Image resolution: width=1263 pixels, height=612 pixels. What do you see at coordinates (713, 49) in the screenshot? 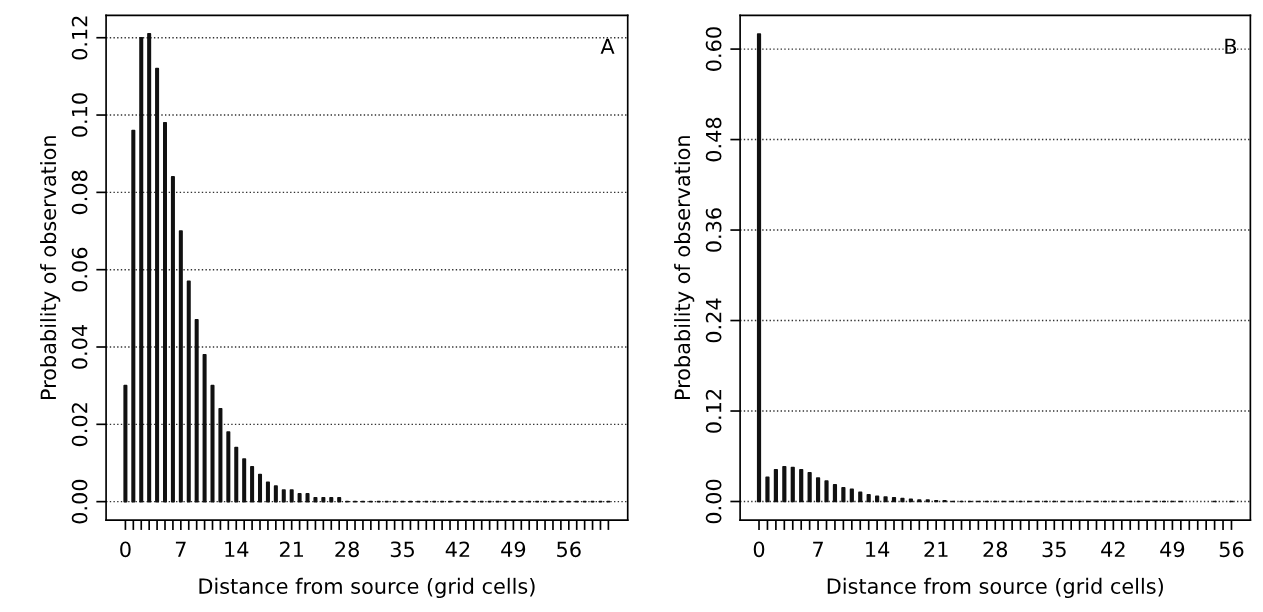
I see `y-tick-label: 0.60` at bounding box center [713, 49].